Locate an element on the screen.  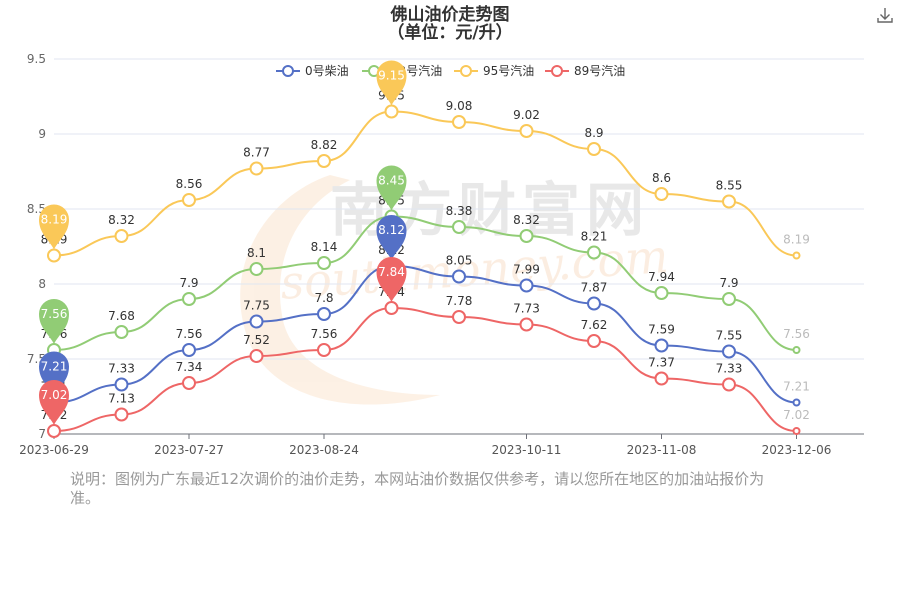
data-label: 9.02 is located at coordinates (526, 115).